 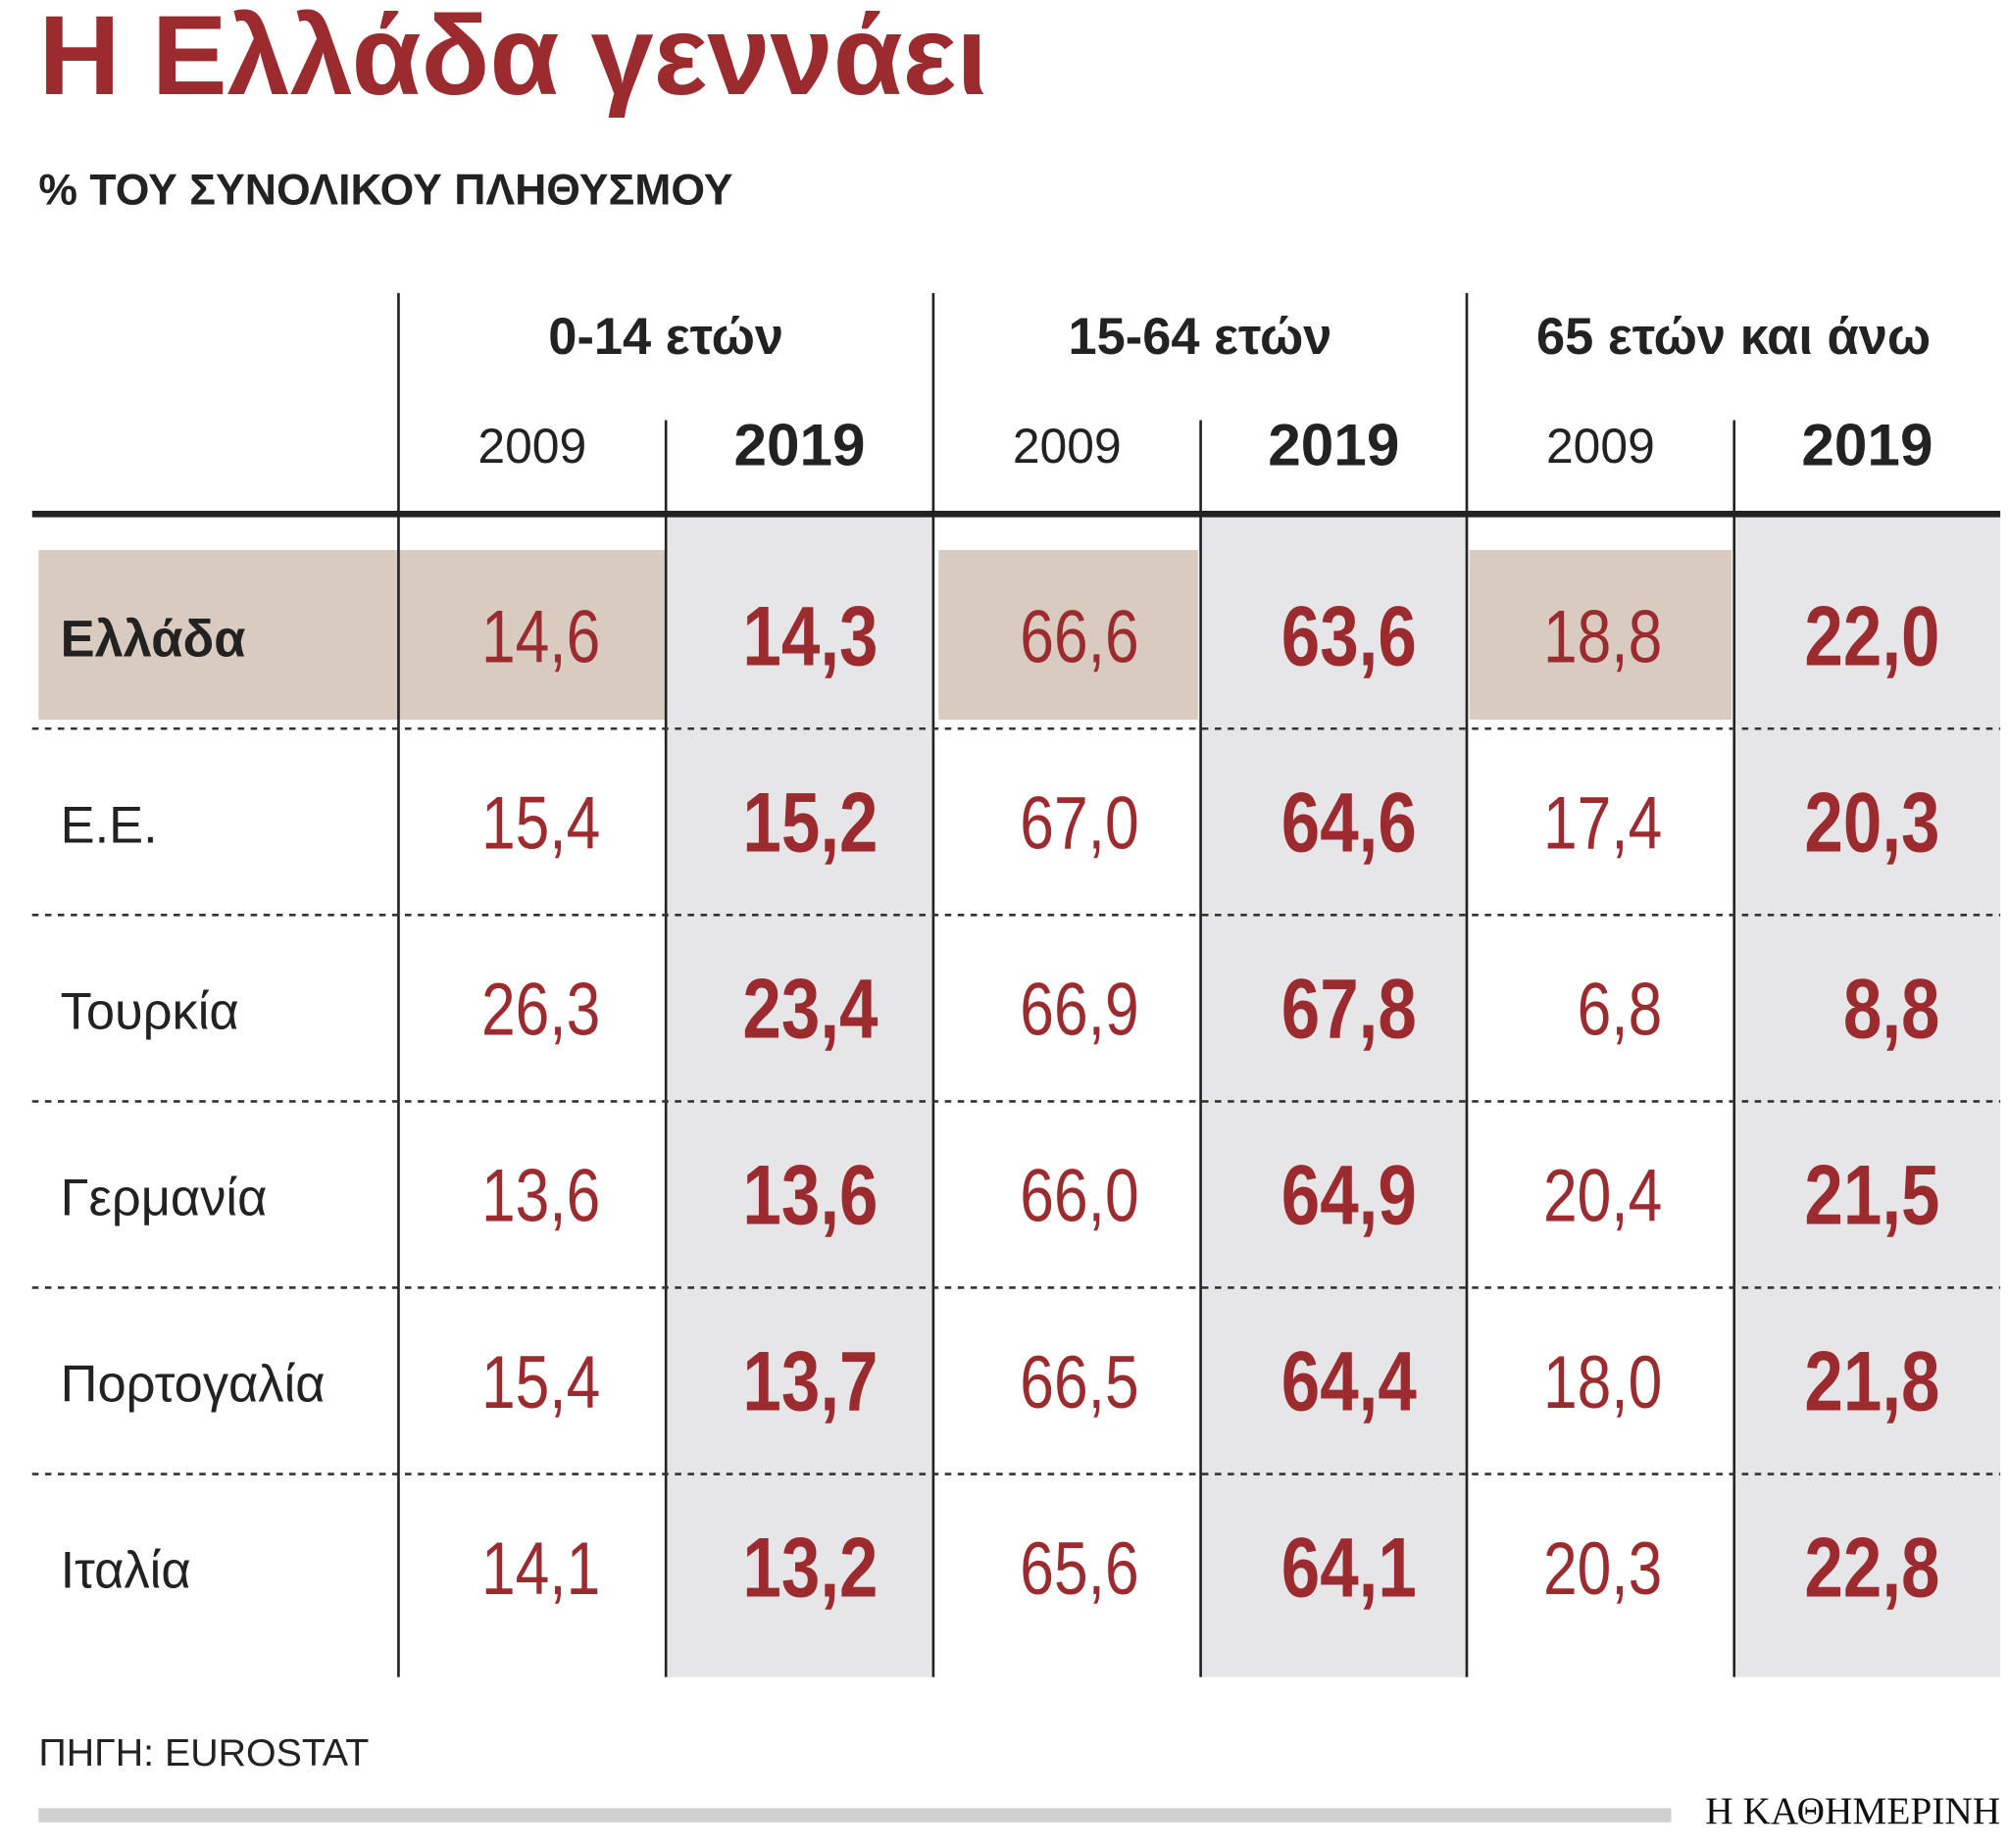 I want to click on group-header: 0-14 ετών, so click(x=665, y=337).